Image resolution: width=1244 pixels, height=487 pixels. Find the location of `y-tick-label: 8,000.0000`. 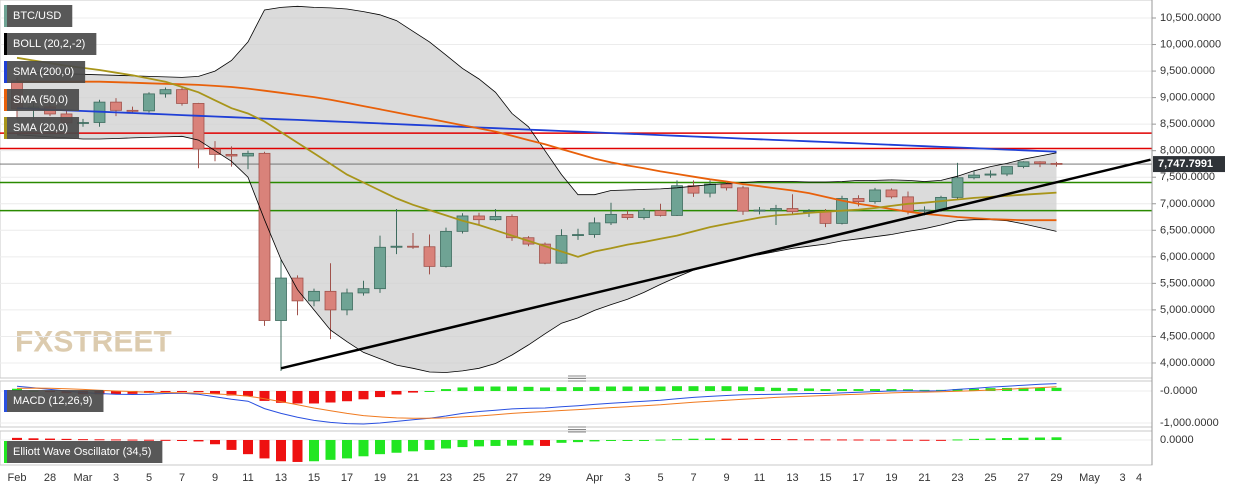

y-tick-label: 8,000.0000 is located at coordinates (1187, 151).